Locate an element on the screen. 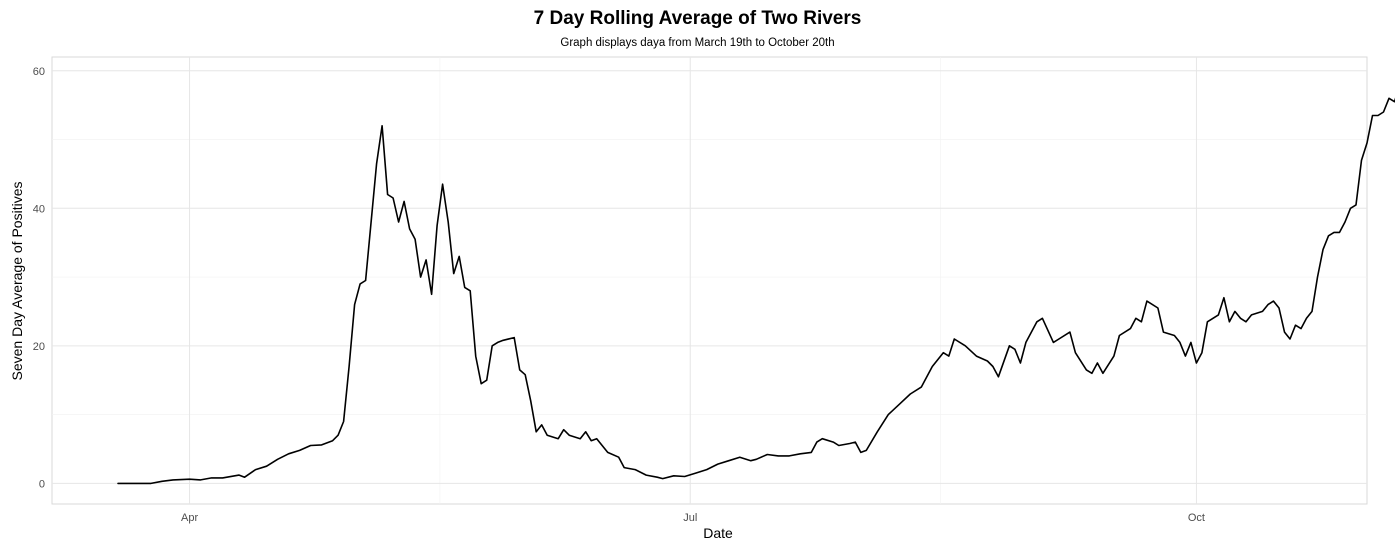 The image size is (1395, 543). x-tick-label: Jul is located at coordinates (690, 518).